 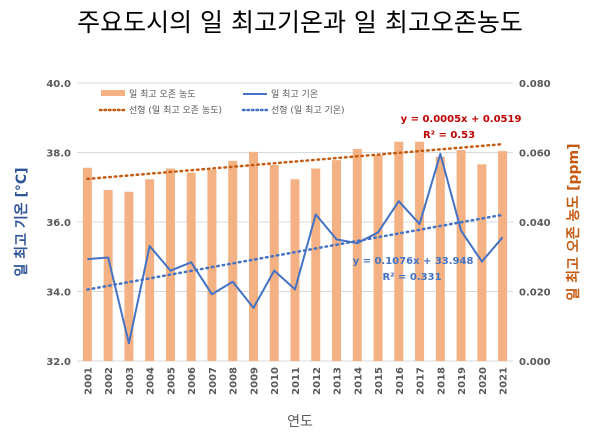 I want to click on x-tick-label: 2010, so click(x=275, y=381).